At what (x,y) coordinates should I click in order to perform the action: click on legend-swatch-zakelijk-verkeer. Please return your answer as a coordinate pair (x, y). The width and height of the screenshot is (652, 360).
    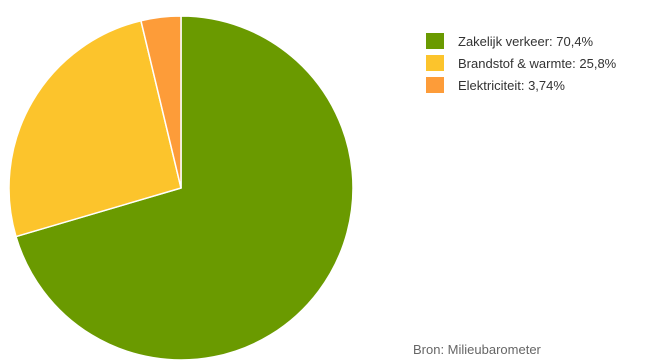
    Looking at the image, I should click on (435, 41).